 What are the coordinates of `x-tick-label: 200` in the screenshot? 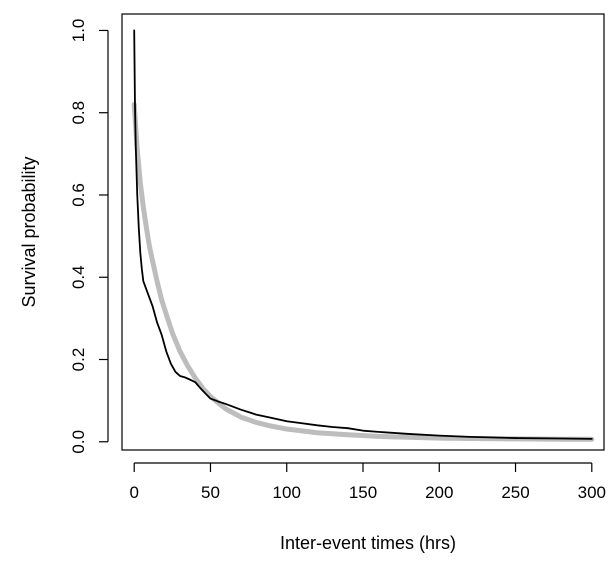 It's located at (439, 492).